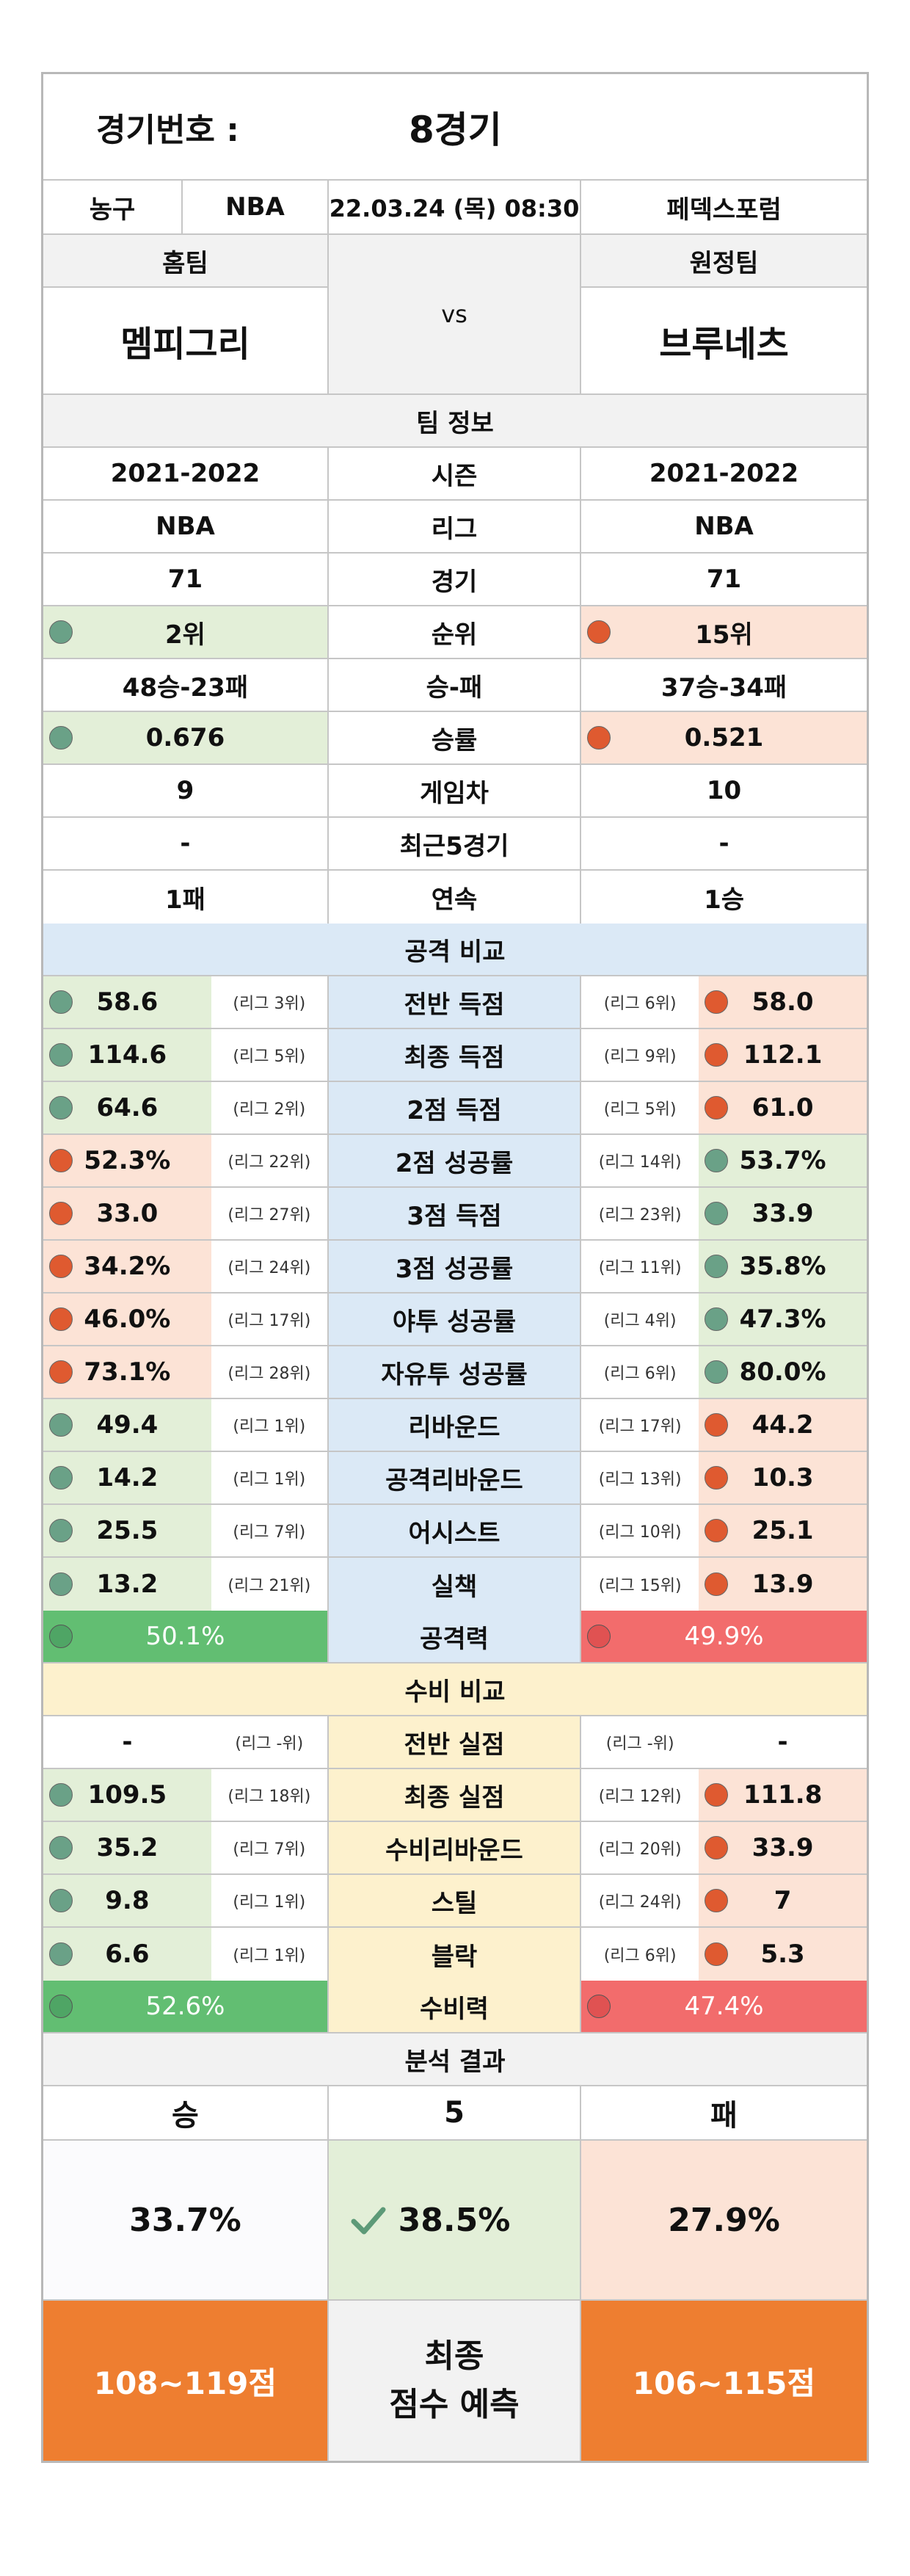 Image resolution: width=910 pixels, height=2576 pixels. I want to click on stat-label: 리바운드, so click(455, 1425).